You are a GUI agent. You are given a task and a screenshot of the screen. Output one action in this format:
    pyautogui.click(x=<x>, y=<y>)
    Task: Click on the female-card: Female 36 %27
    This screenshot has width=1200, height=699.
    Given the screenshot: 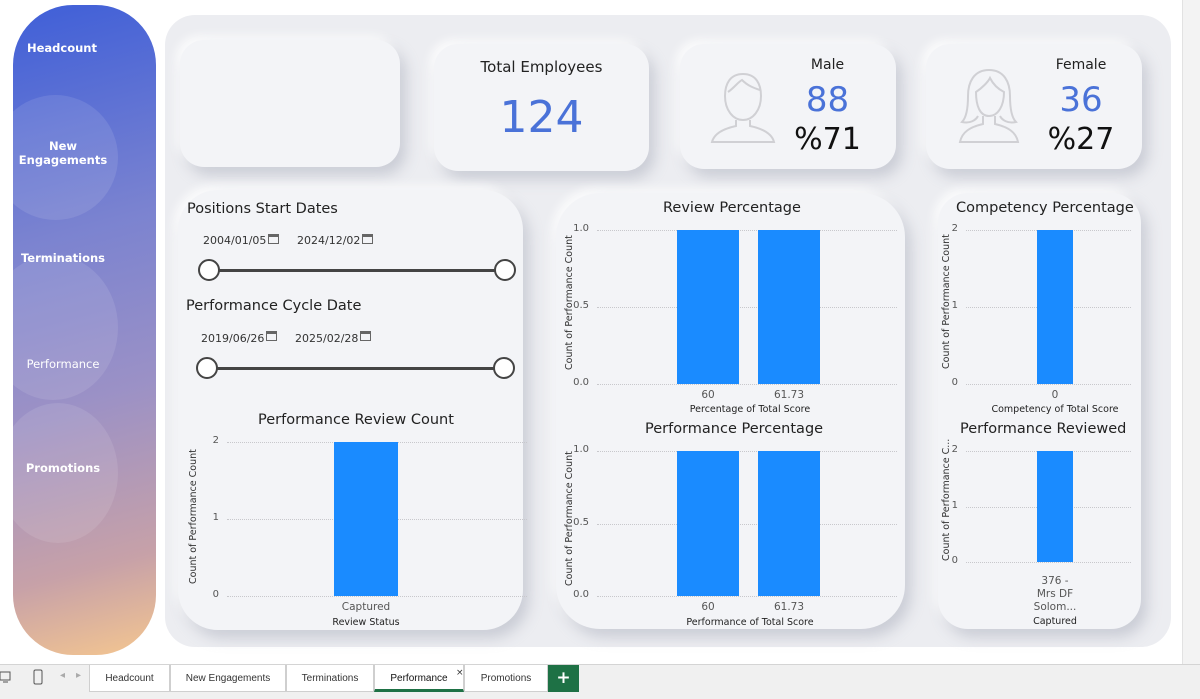 What is the action you would take?
    pyautogui.click(x=1034, y=106)
    